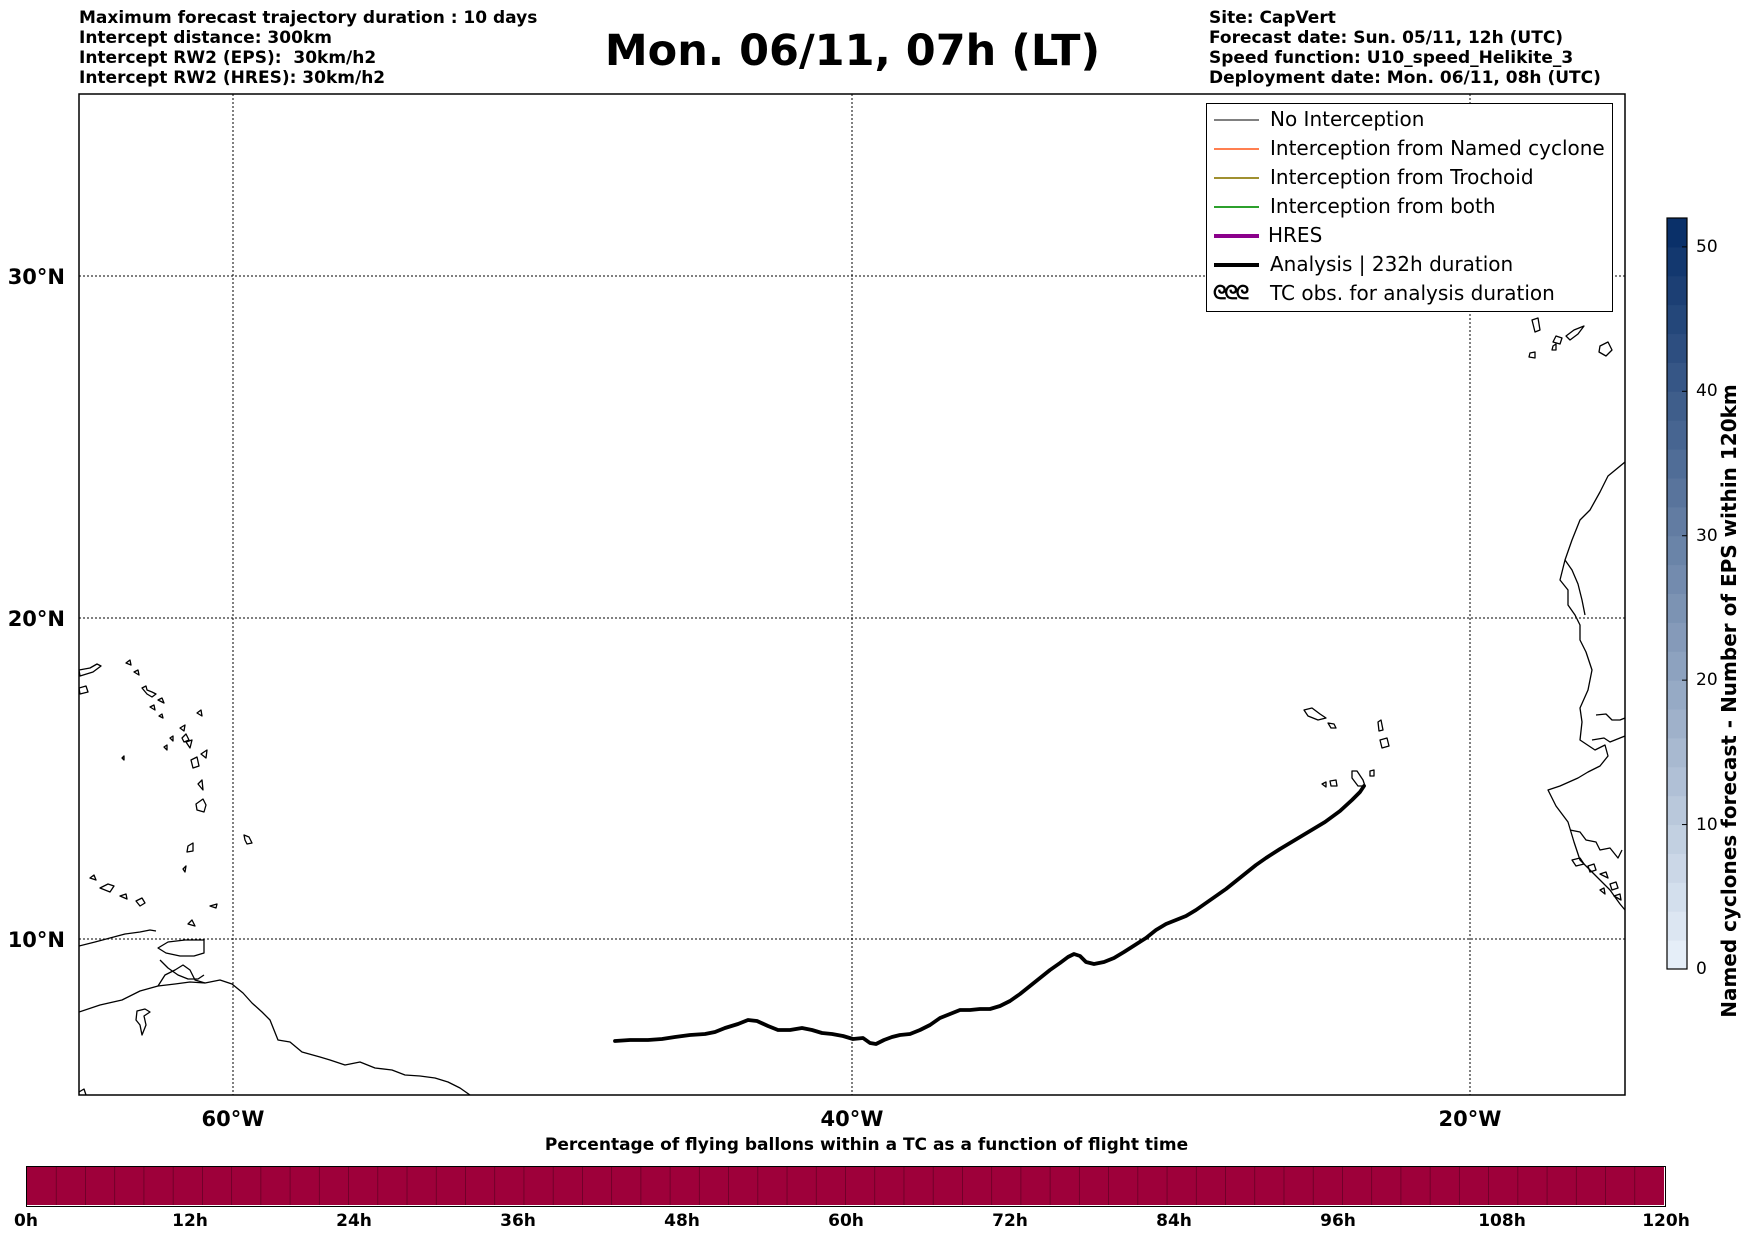 The image size is (1752, 1241). Describe the element at coordinates (275, 1037) in the screenshot. I see `coast-south-america` at that location.